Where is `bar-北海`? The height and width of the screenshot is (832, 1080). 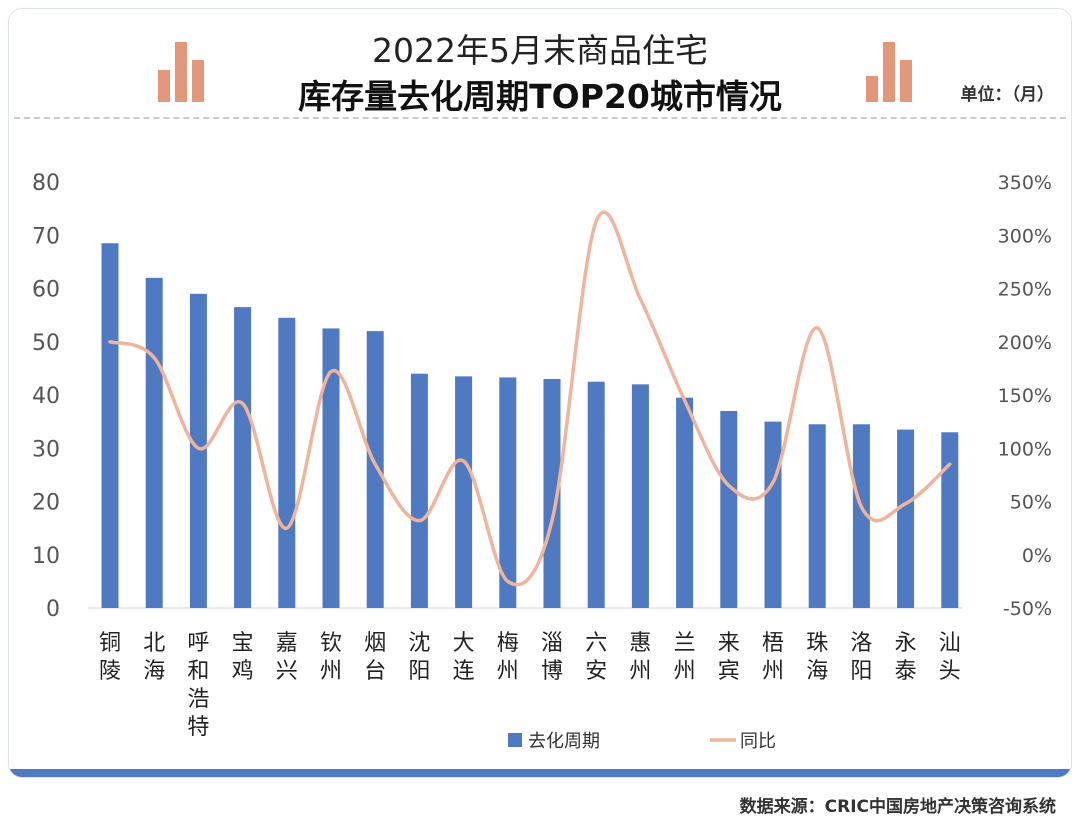 bar-北海 is located at coordinates (154, 442).